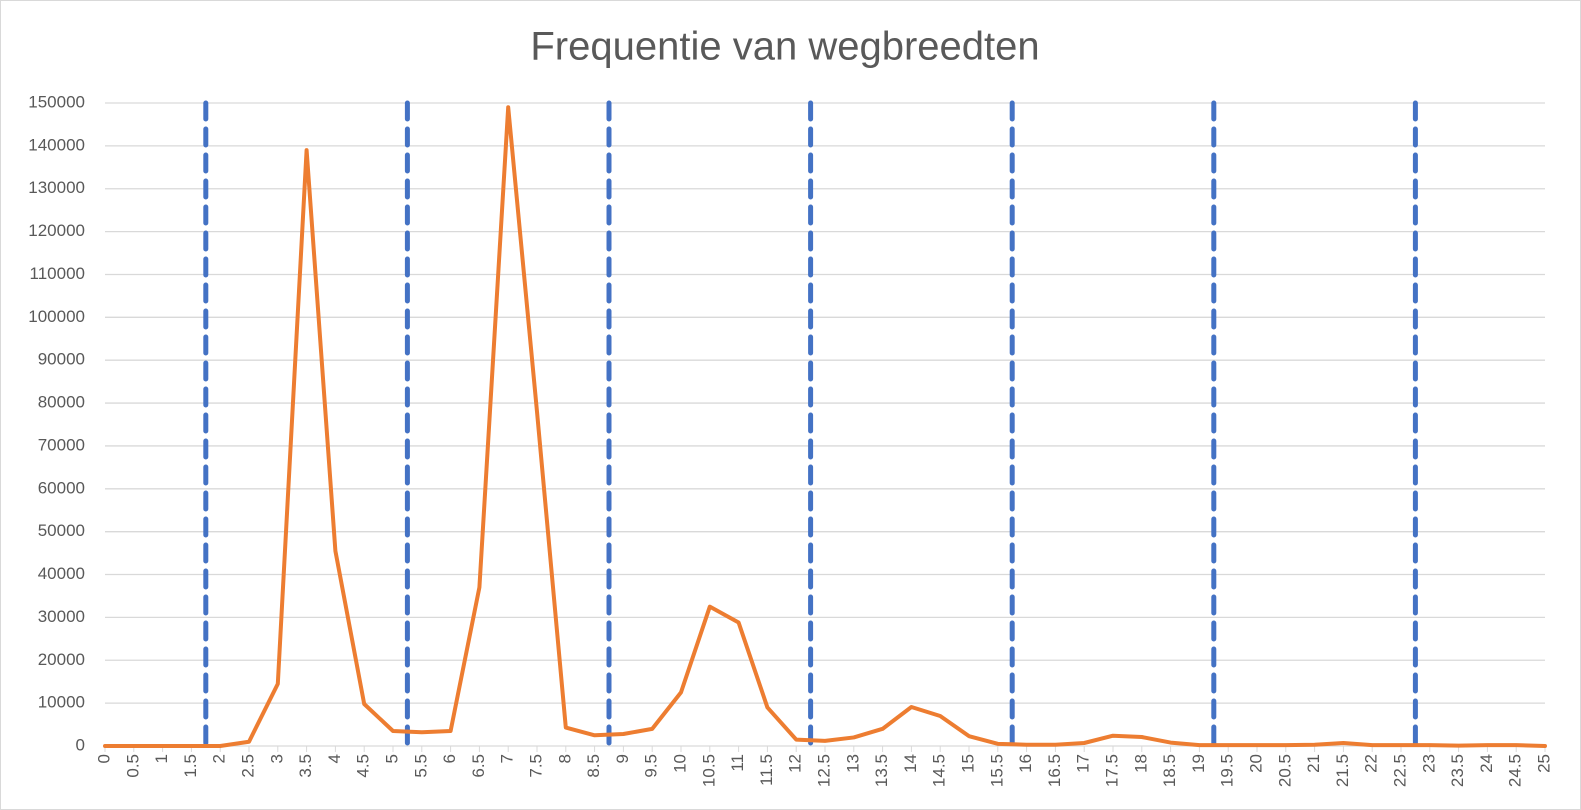  Describe the element at coordinates (1111, 770) in the screenshot. I see `x-tick-label: 17.5` at that location.